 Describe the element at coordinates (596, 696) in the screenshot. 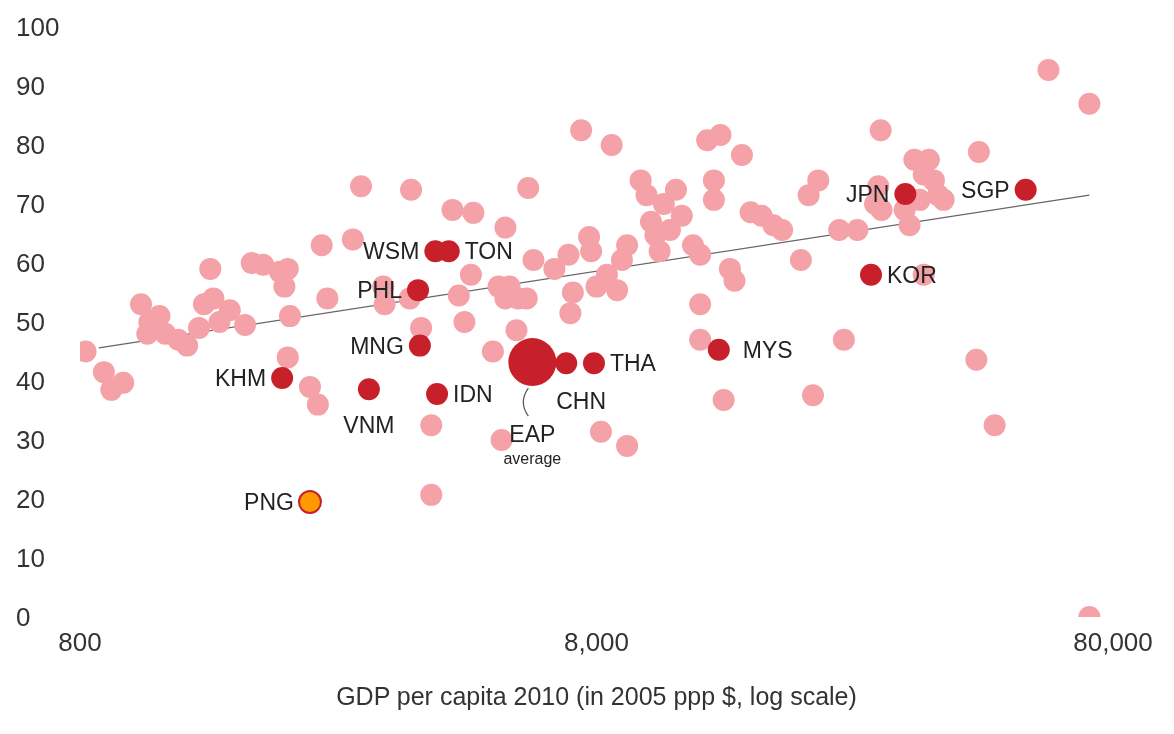

I see `x-axis-title: GDP per capita 2010 (in 2005 ppp $, log scale)` at that location.